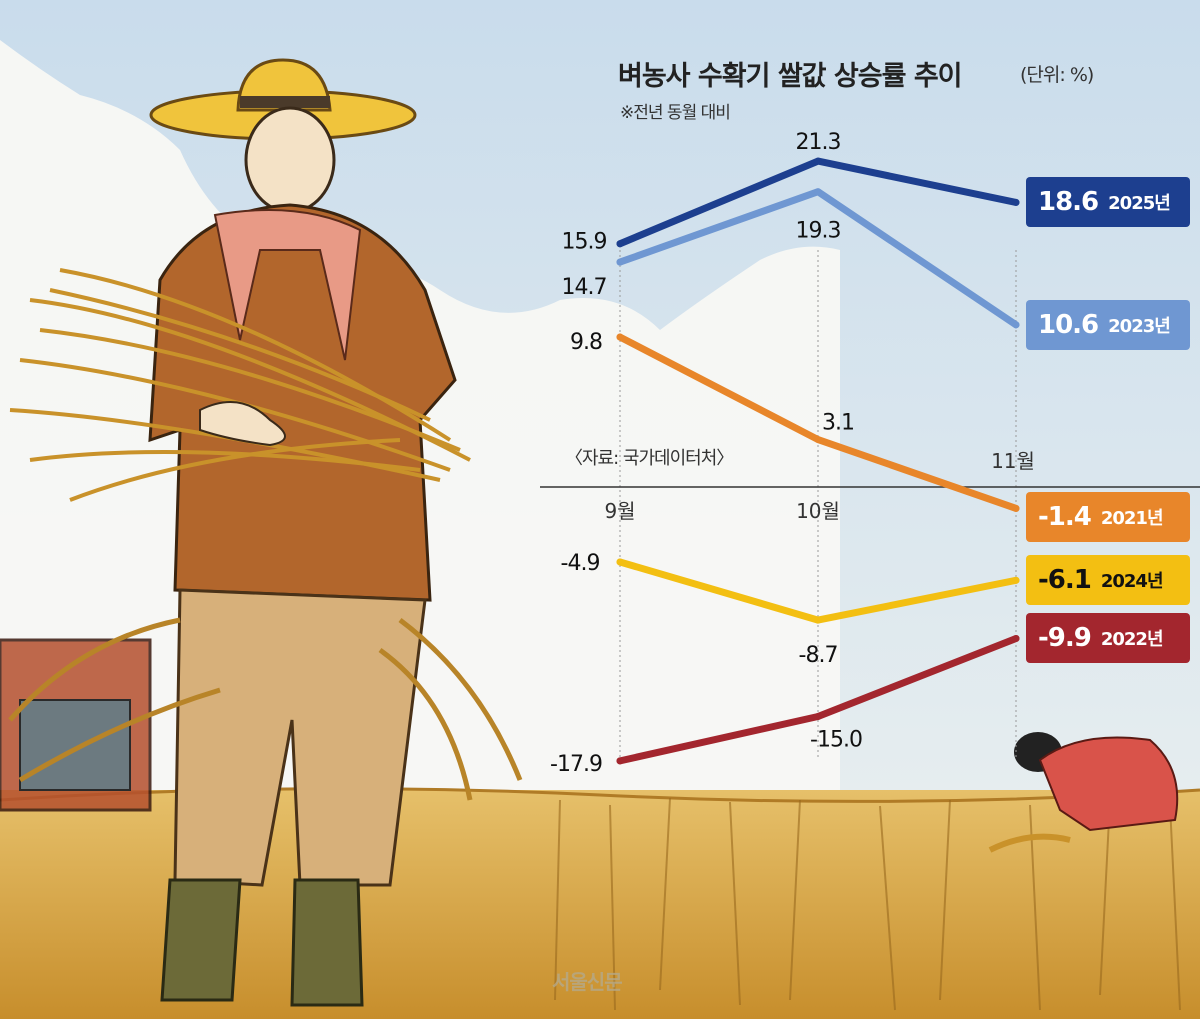  Describe the element at coordinates (240, 385) in the screenshot. I see `rice-bundle` at that location.